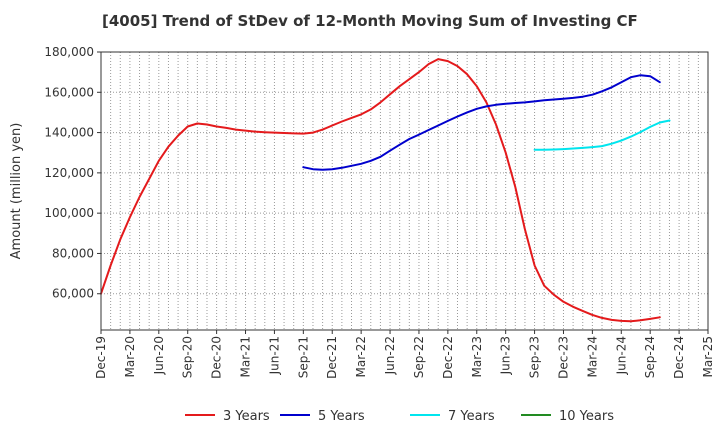 The width and height of the screenshot is (720, 440). What do you see at coordinates (69, 213) in the screenshot?
I see `y-tick-label: 100,000` at bounding box center [69, 213].